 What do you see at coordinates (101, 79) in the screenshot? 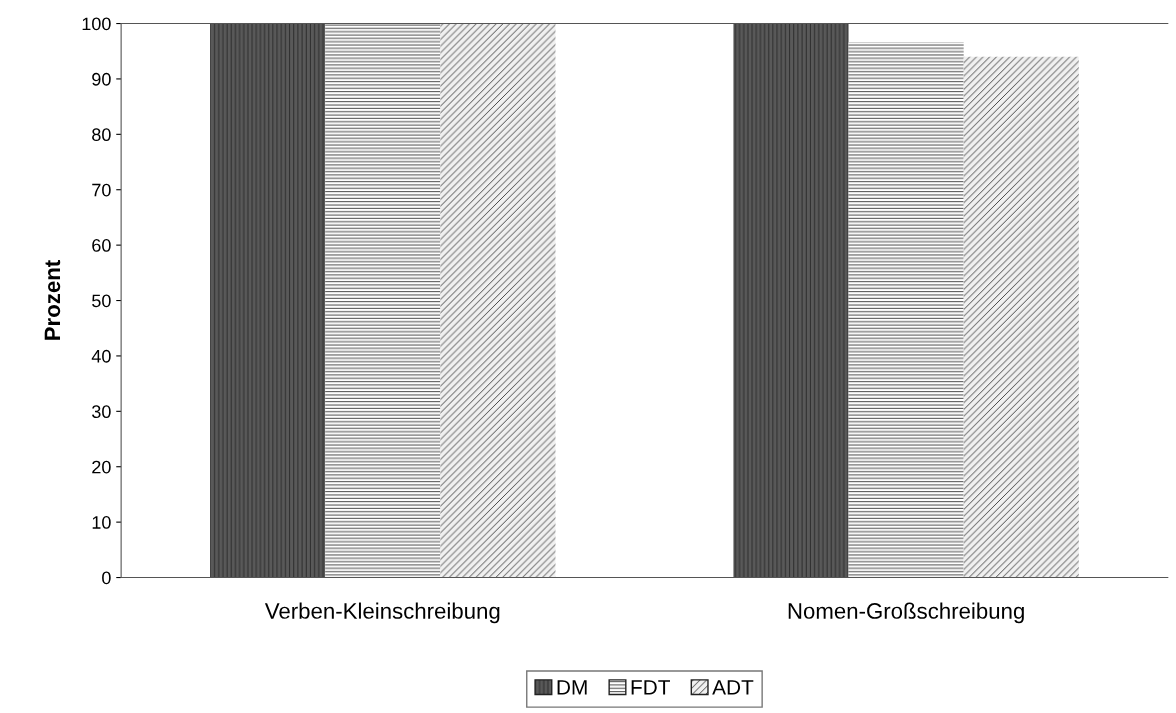
I see `y-tick-label: 90` at bounding box center [101, 79].